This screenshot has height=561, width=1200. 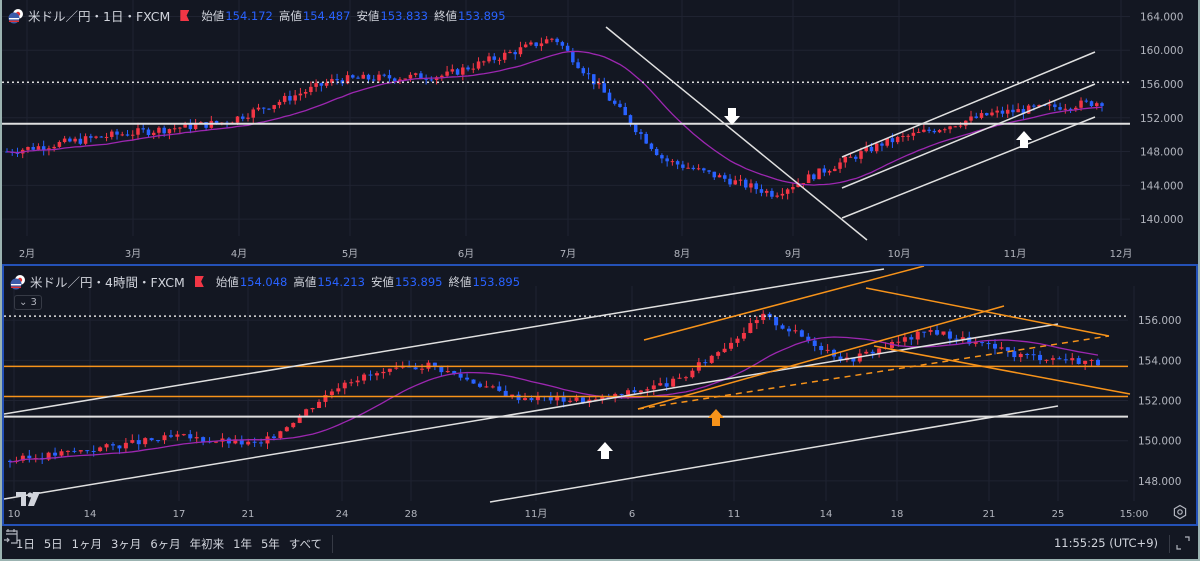 I want to click on time-axis-label: 11月, so click(x=536, y=514).